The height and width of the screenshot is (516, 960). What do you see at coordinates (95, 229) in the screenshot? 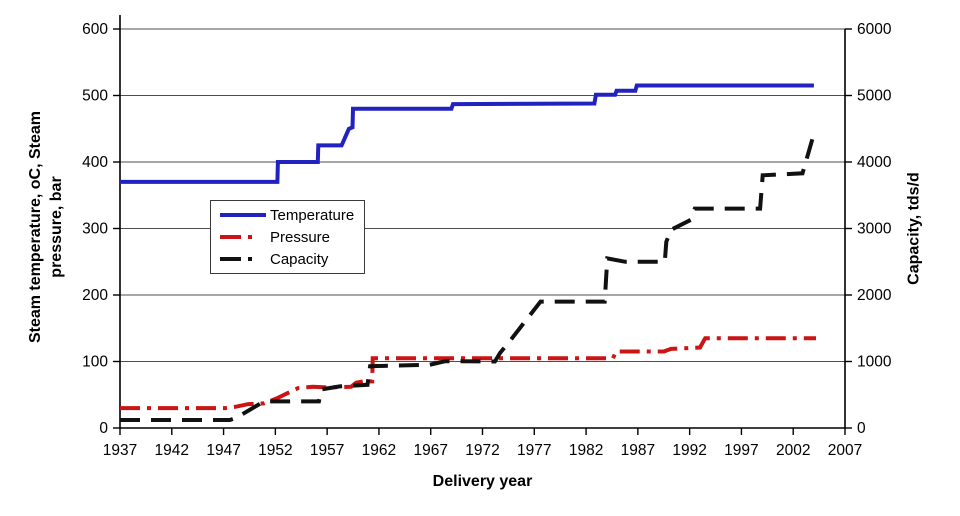
I see `left-tick-label-300: 300` at bounding box center [95, 229].